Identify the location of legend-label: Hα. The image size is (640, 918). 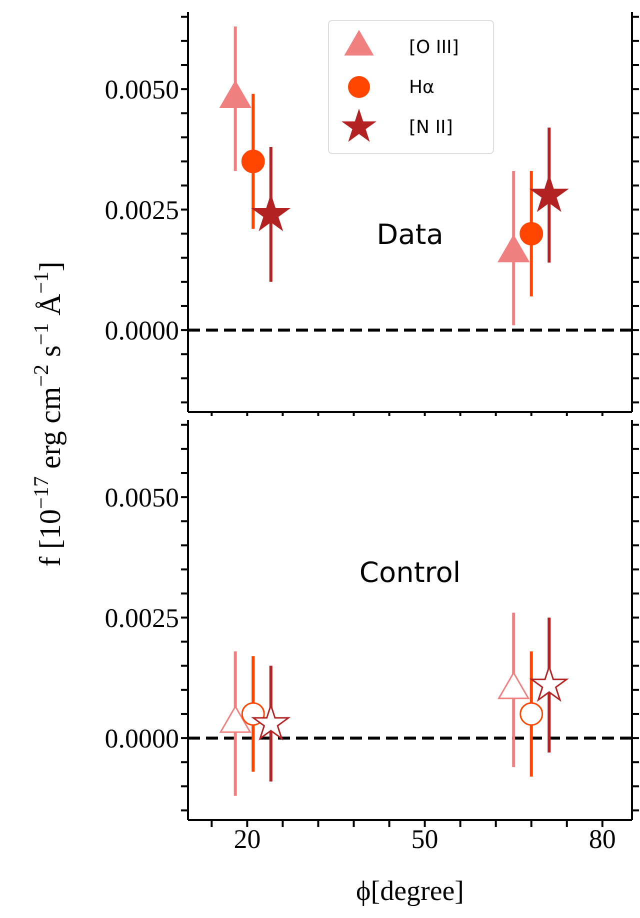
(421, 87).